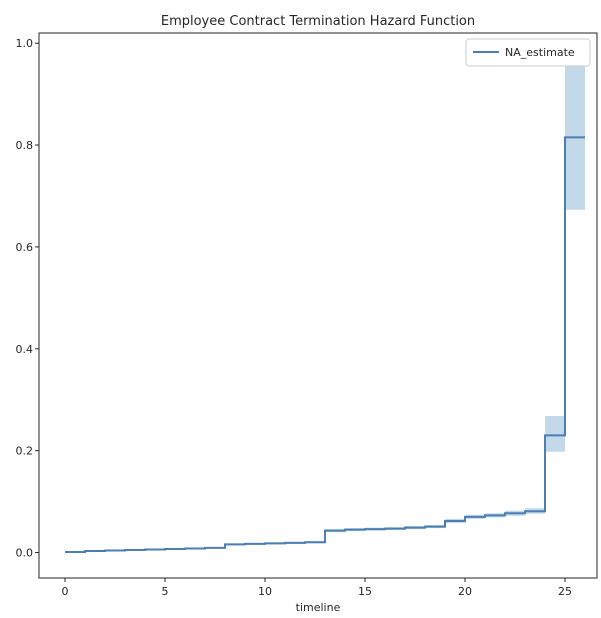  Describe the element at coordinates (465, 591) in the screenshot. I see `x-tick-label: 20` at that location.